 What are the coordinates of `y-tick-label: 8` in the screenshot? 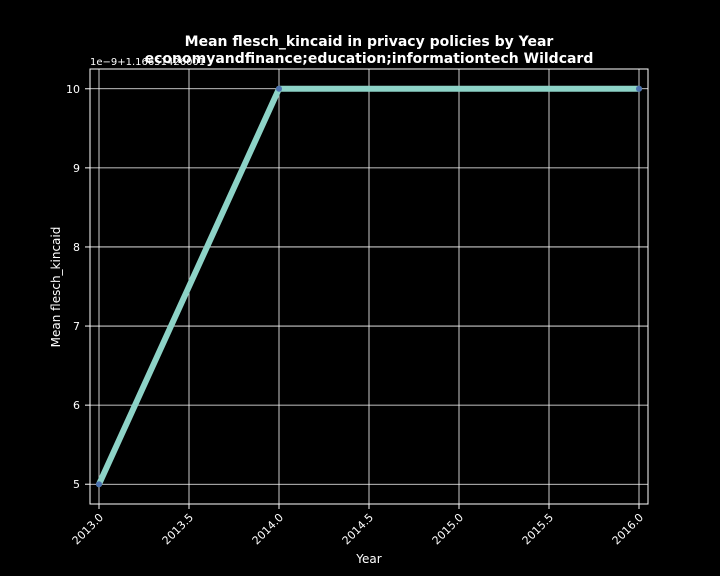 It's located at (76, 247).